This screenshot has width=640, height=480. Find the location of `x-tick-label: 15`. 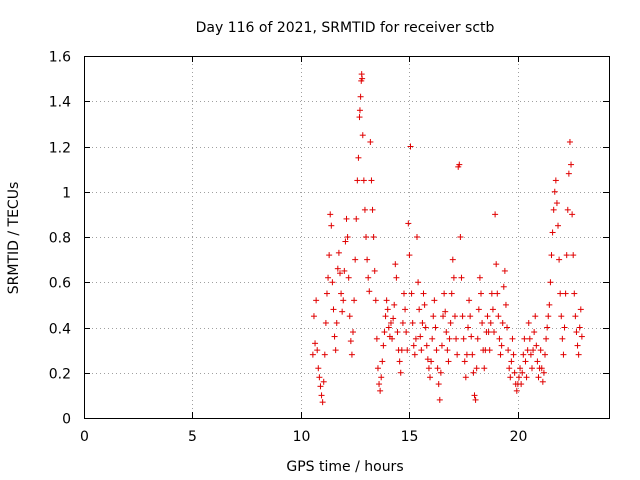

x-tick-label: 15 is located at coordinates (410, 437).